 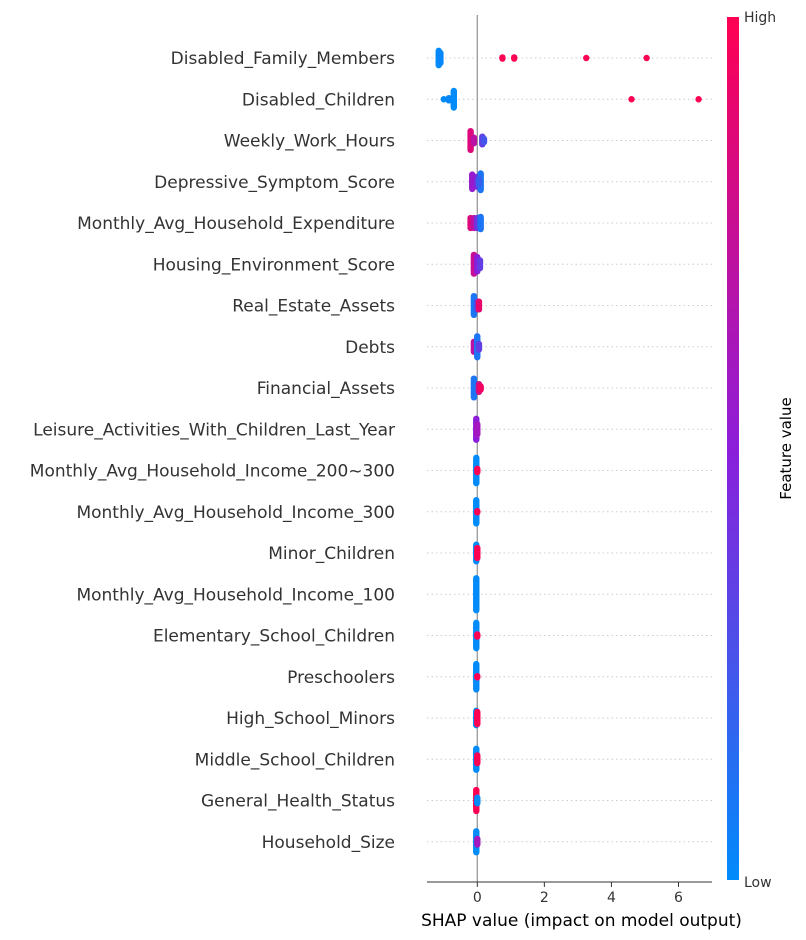 What do you see at coordinates (309, 142) in the screenshot?
I see `feature-label: Weekly_Work_Hours` at bounding box center [309, 142].